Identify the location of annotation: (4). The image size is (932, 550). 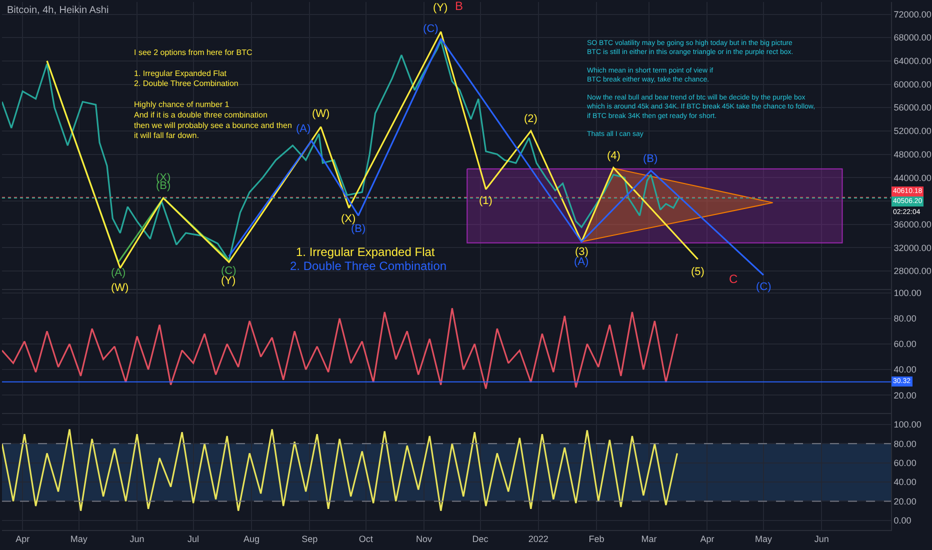
(613, 156).